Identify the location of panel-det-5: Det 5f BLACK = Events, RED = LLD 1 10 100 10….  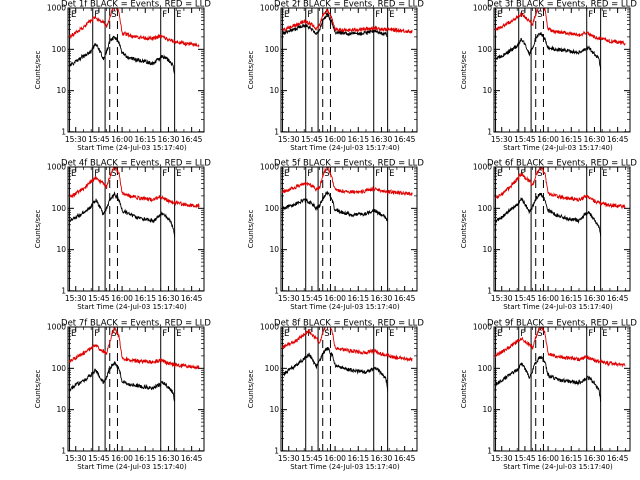
(335, 235).